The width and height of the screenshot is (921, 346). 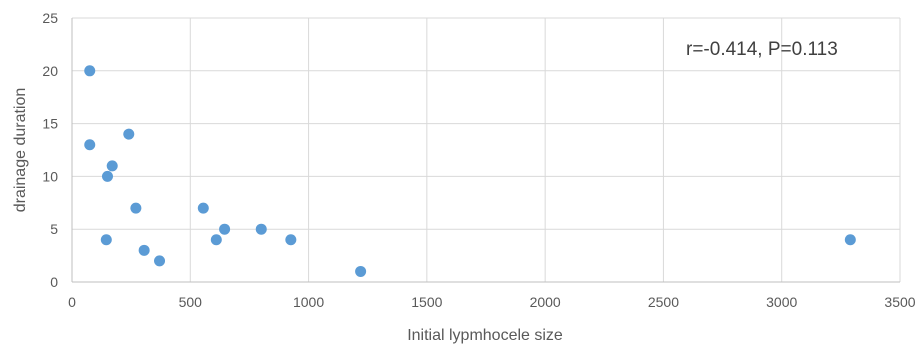 I want to click on x-tick-label: 3500, so click(x=899, y=302).